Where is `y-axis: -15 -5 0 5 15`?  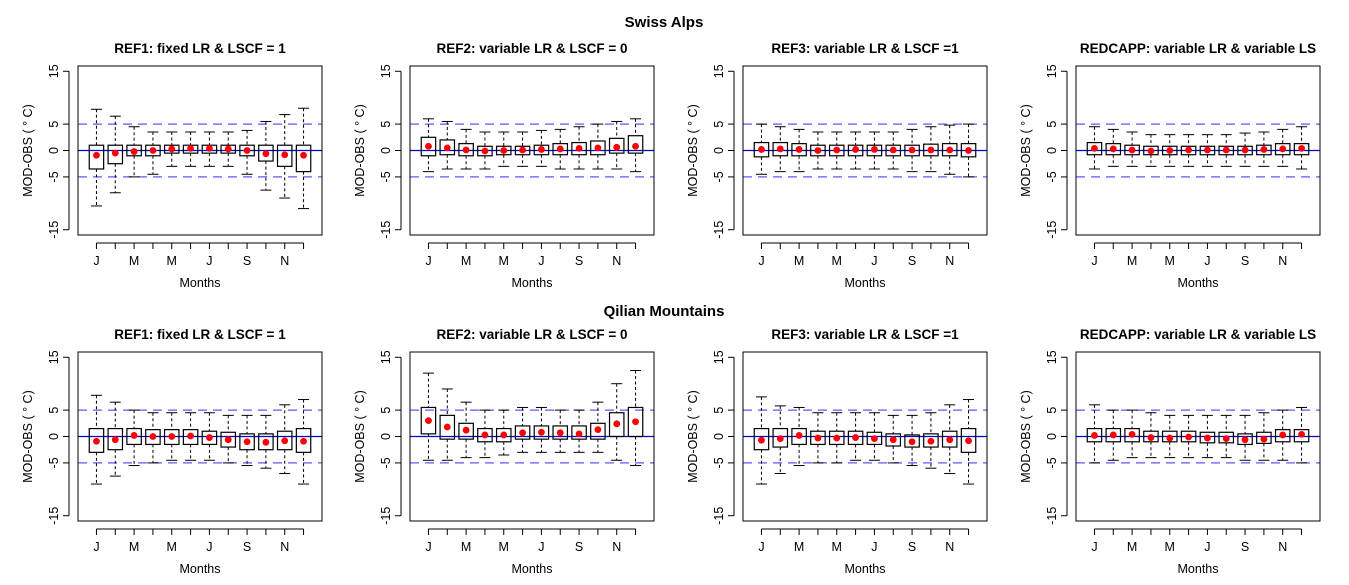 y-axis: -15 -5 0 5 15 is located at coordinates (390, 151).